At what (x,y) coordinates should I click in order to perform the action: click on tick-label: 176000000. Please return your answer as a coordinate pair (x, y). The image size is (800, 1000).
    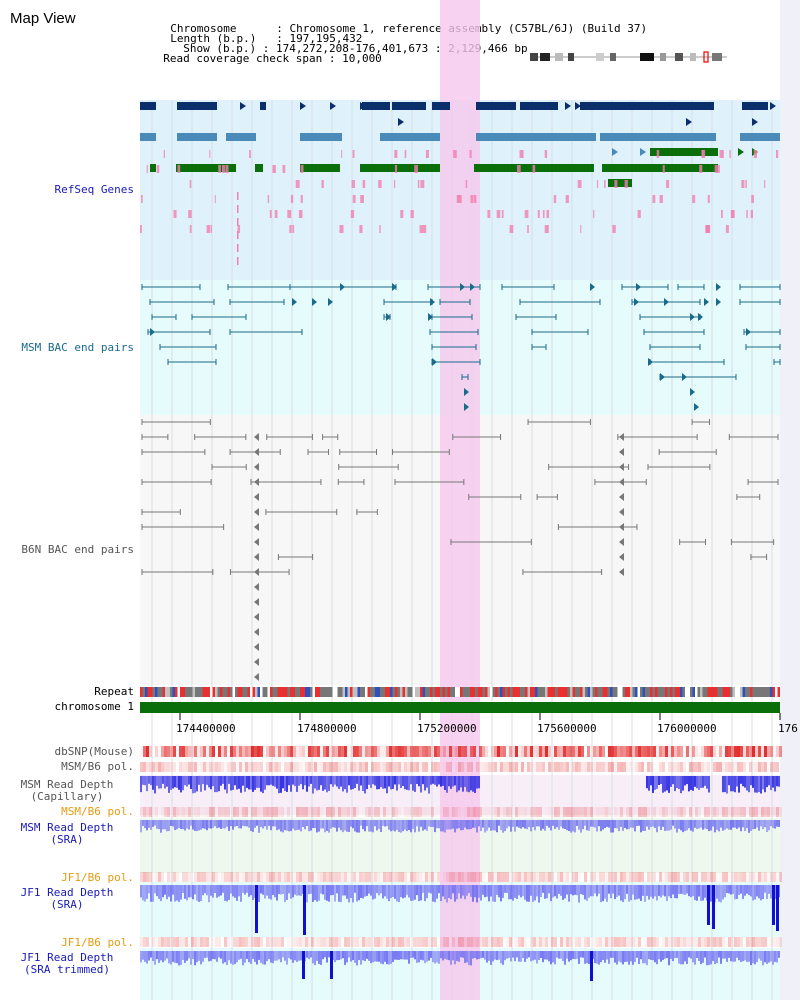
    Looking at the image, I should click on (687, 728).